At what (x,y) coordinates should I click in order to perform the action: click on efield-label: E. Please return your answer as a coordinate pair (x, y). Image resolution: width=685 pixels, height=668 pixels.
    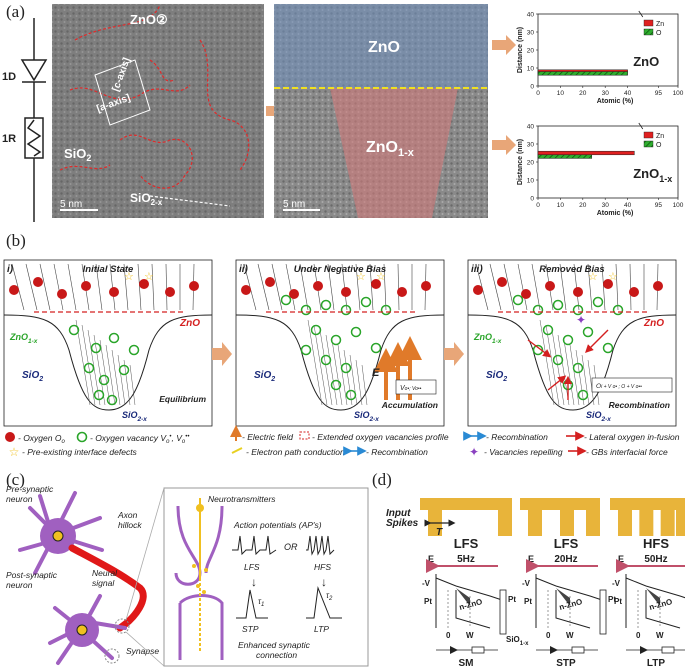
    Looking at the image, I should click on (376, 373).